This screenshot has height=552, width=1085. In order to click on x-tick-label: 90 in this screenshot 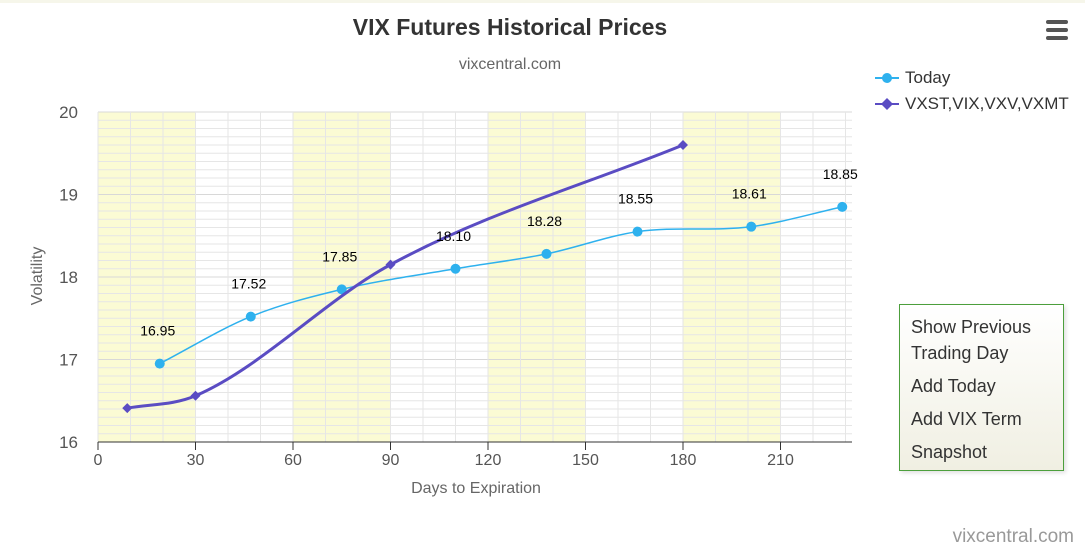, I will do `click(391, 460)`.